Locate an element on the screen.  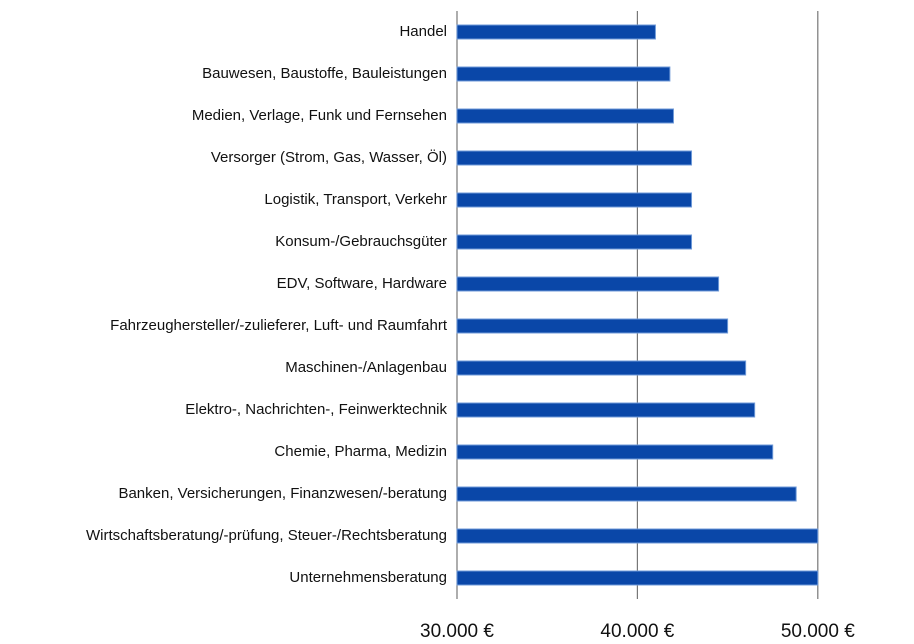
y-tick-label: Logistik, Transport, Verkehr is located at coordinates (355, 199).